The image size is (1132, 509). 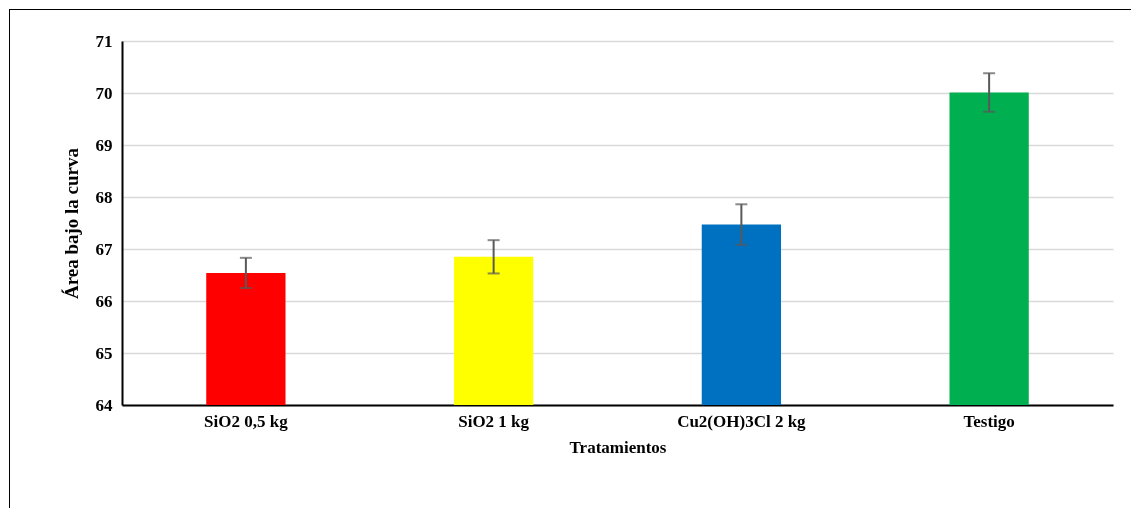 I want to click on x-tick-label: SiO2 0,5 kg, so click(x=246, y=421).